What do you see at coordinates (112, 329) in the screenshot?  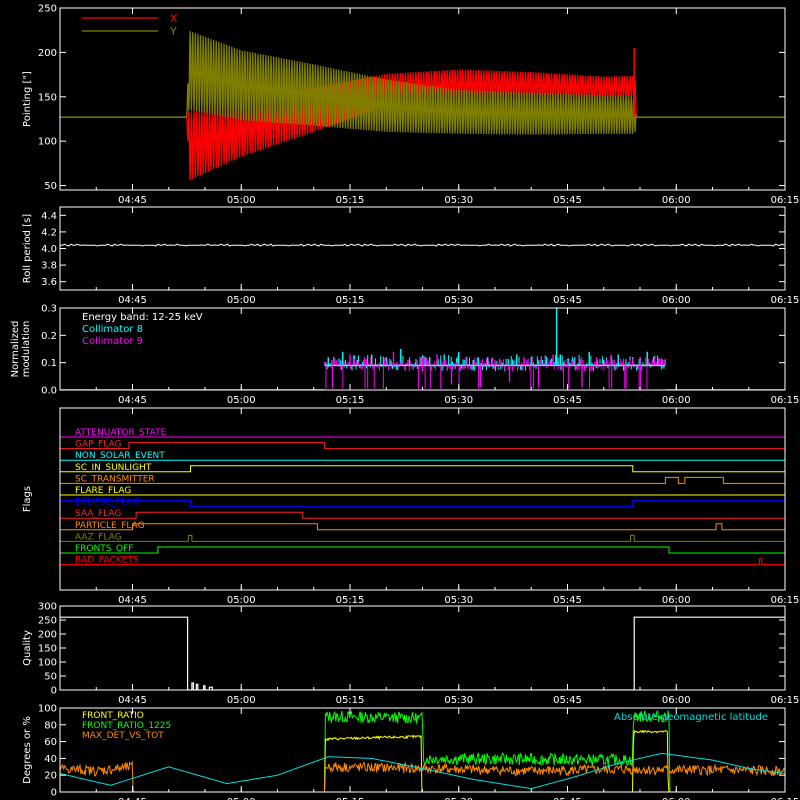 I see `modulation-legend-1: Collimator 8` at bounding box center [112, 329].